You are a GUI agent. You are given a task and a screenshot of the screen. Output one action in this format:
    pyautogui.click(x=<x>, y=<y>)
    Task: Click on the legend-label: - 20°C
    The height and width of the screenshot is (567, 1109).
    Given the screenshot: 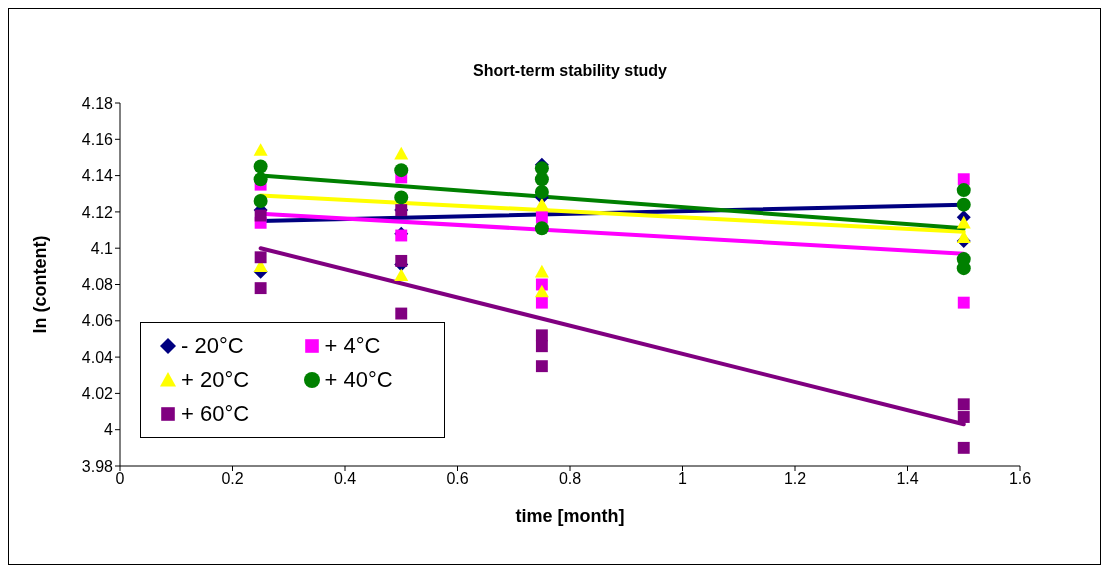 What is the action you would take?
    pyautogui.click(x=212, y=346)
    